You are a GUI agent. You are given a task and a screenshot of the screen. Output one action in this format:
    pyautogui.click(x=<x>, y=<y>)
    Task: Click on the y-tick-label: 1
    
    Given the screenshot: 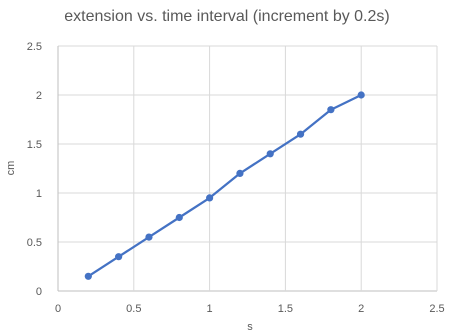 What is the action you would take?
    pyautogui.click(x=39, y=194)
    